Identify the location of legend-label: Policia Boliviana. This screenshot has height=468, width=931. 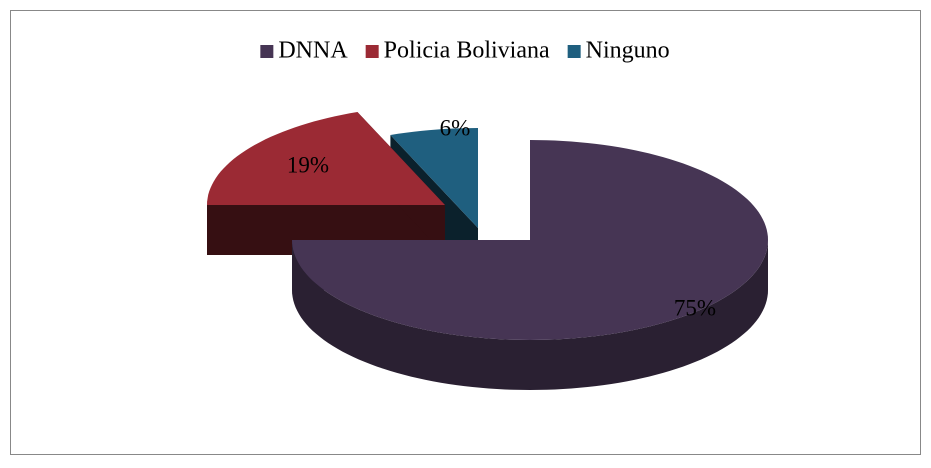
(467, 51).